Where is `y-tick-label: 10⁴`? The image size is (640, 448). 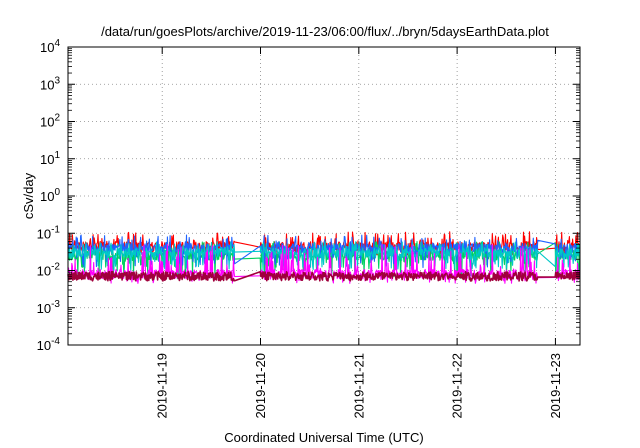 y-tick-label: 10⁴ is located at coordinates (50, 46).